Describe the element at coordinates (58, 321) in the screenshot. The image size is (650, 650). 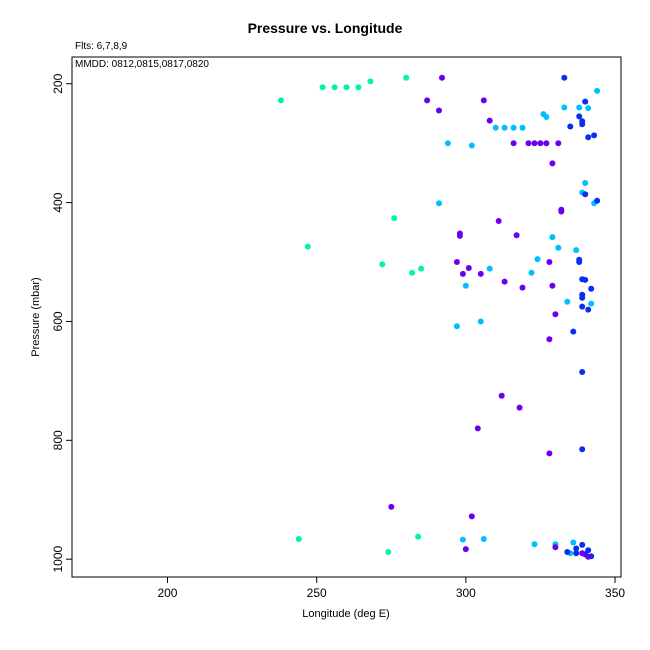
I see `y-tick-label: 600` at that location.